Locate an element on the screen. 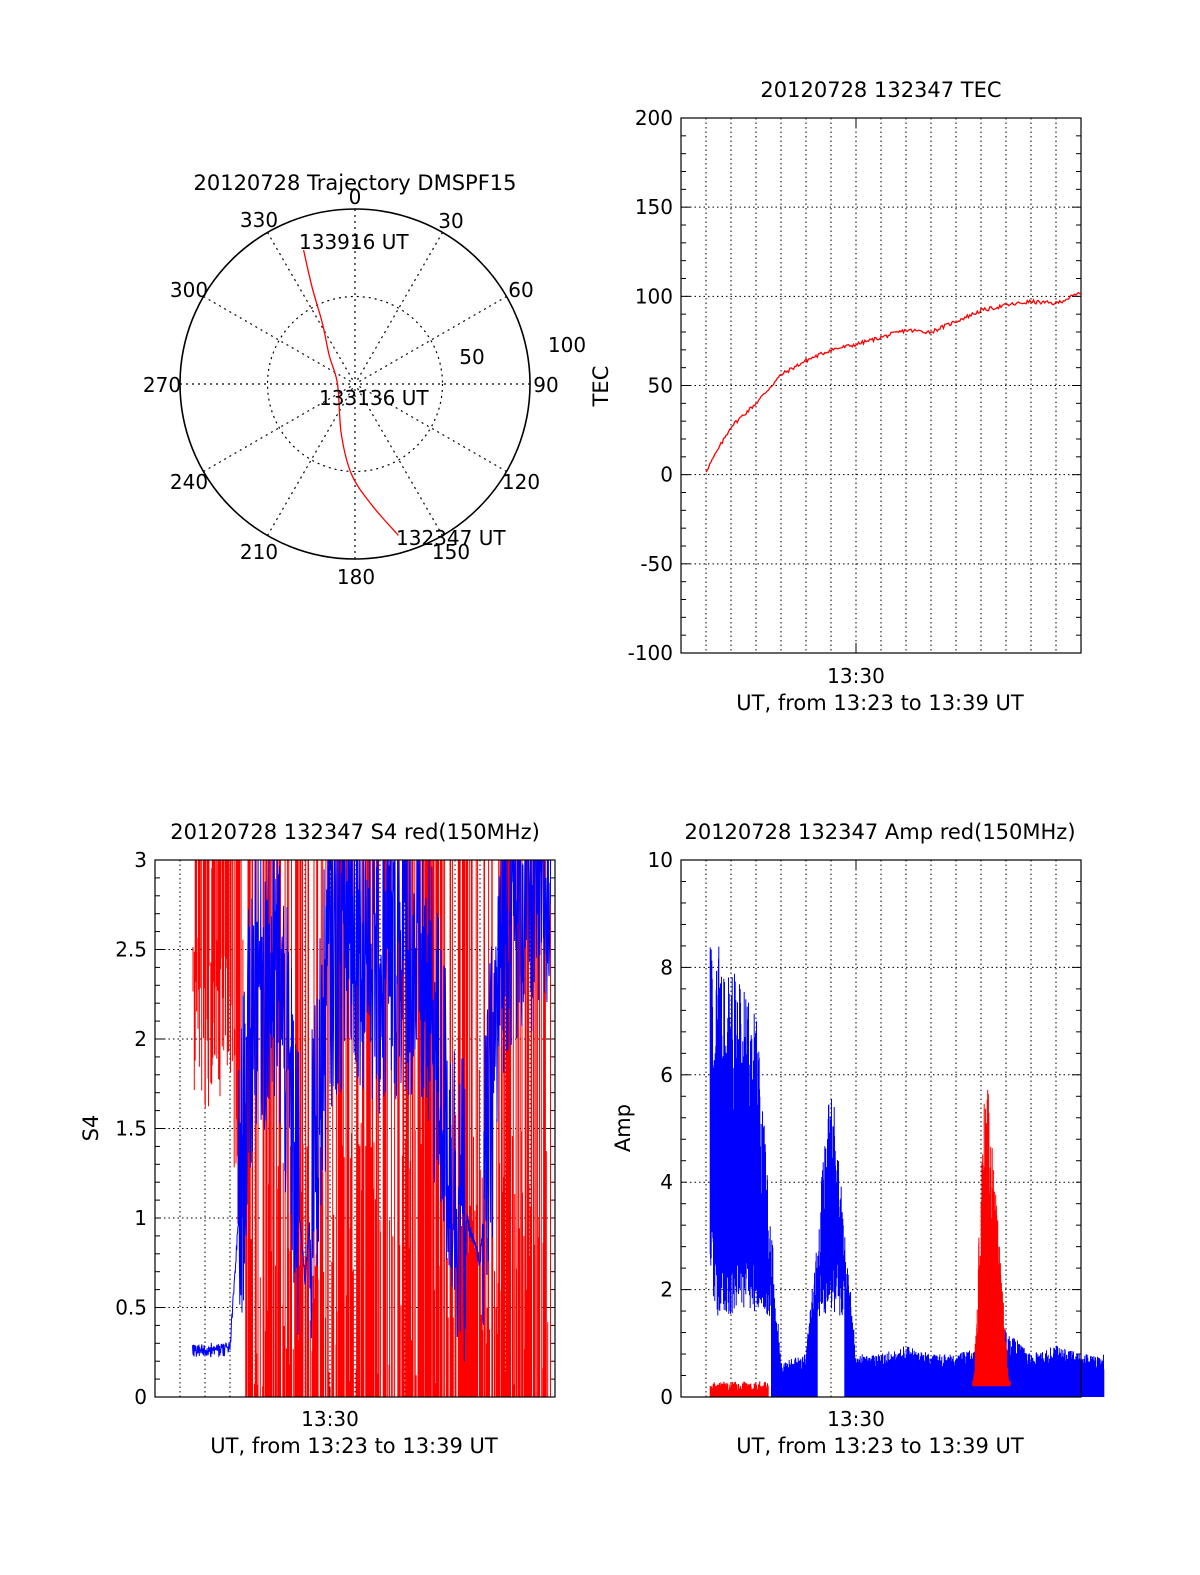  tec-ytick-label: -50 is located at coordinates (656, 564).